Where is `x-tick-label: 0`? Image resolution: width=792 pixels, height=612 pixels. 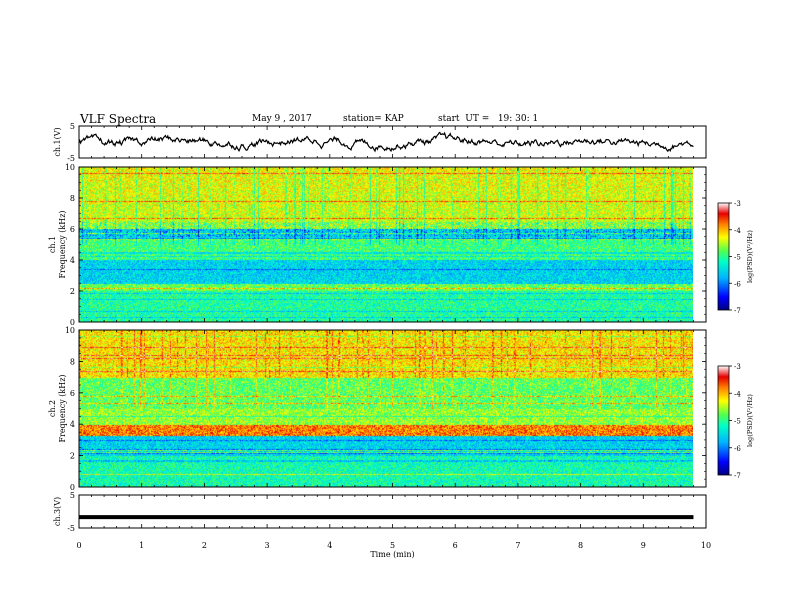 x-tick-label: 0 is located at coordinates (78, 545).